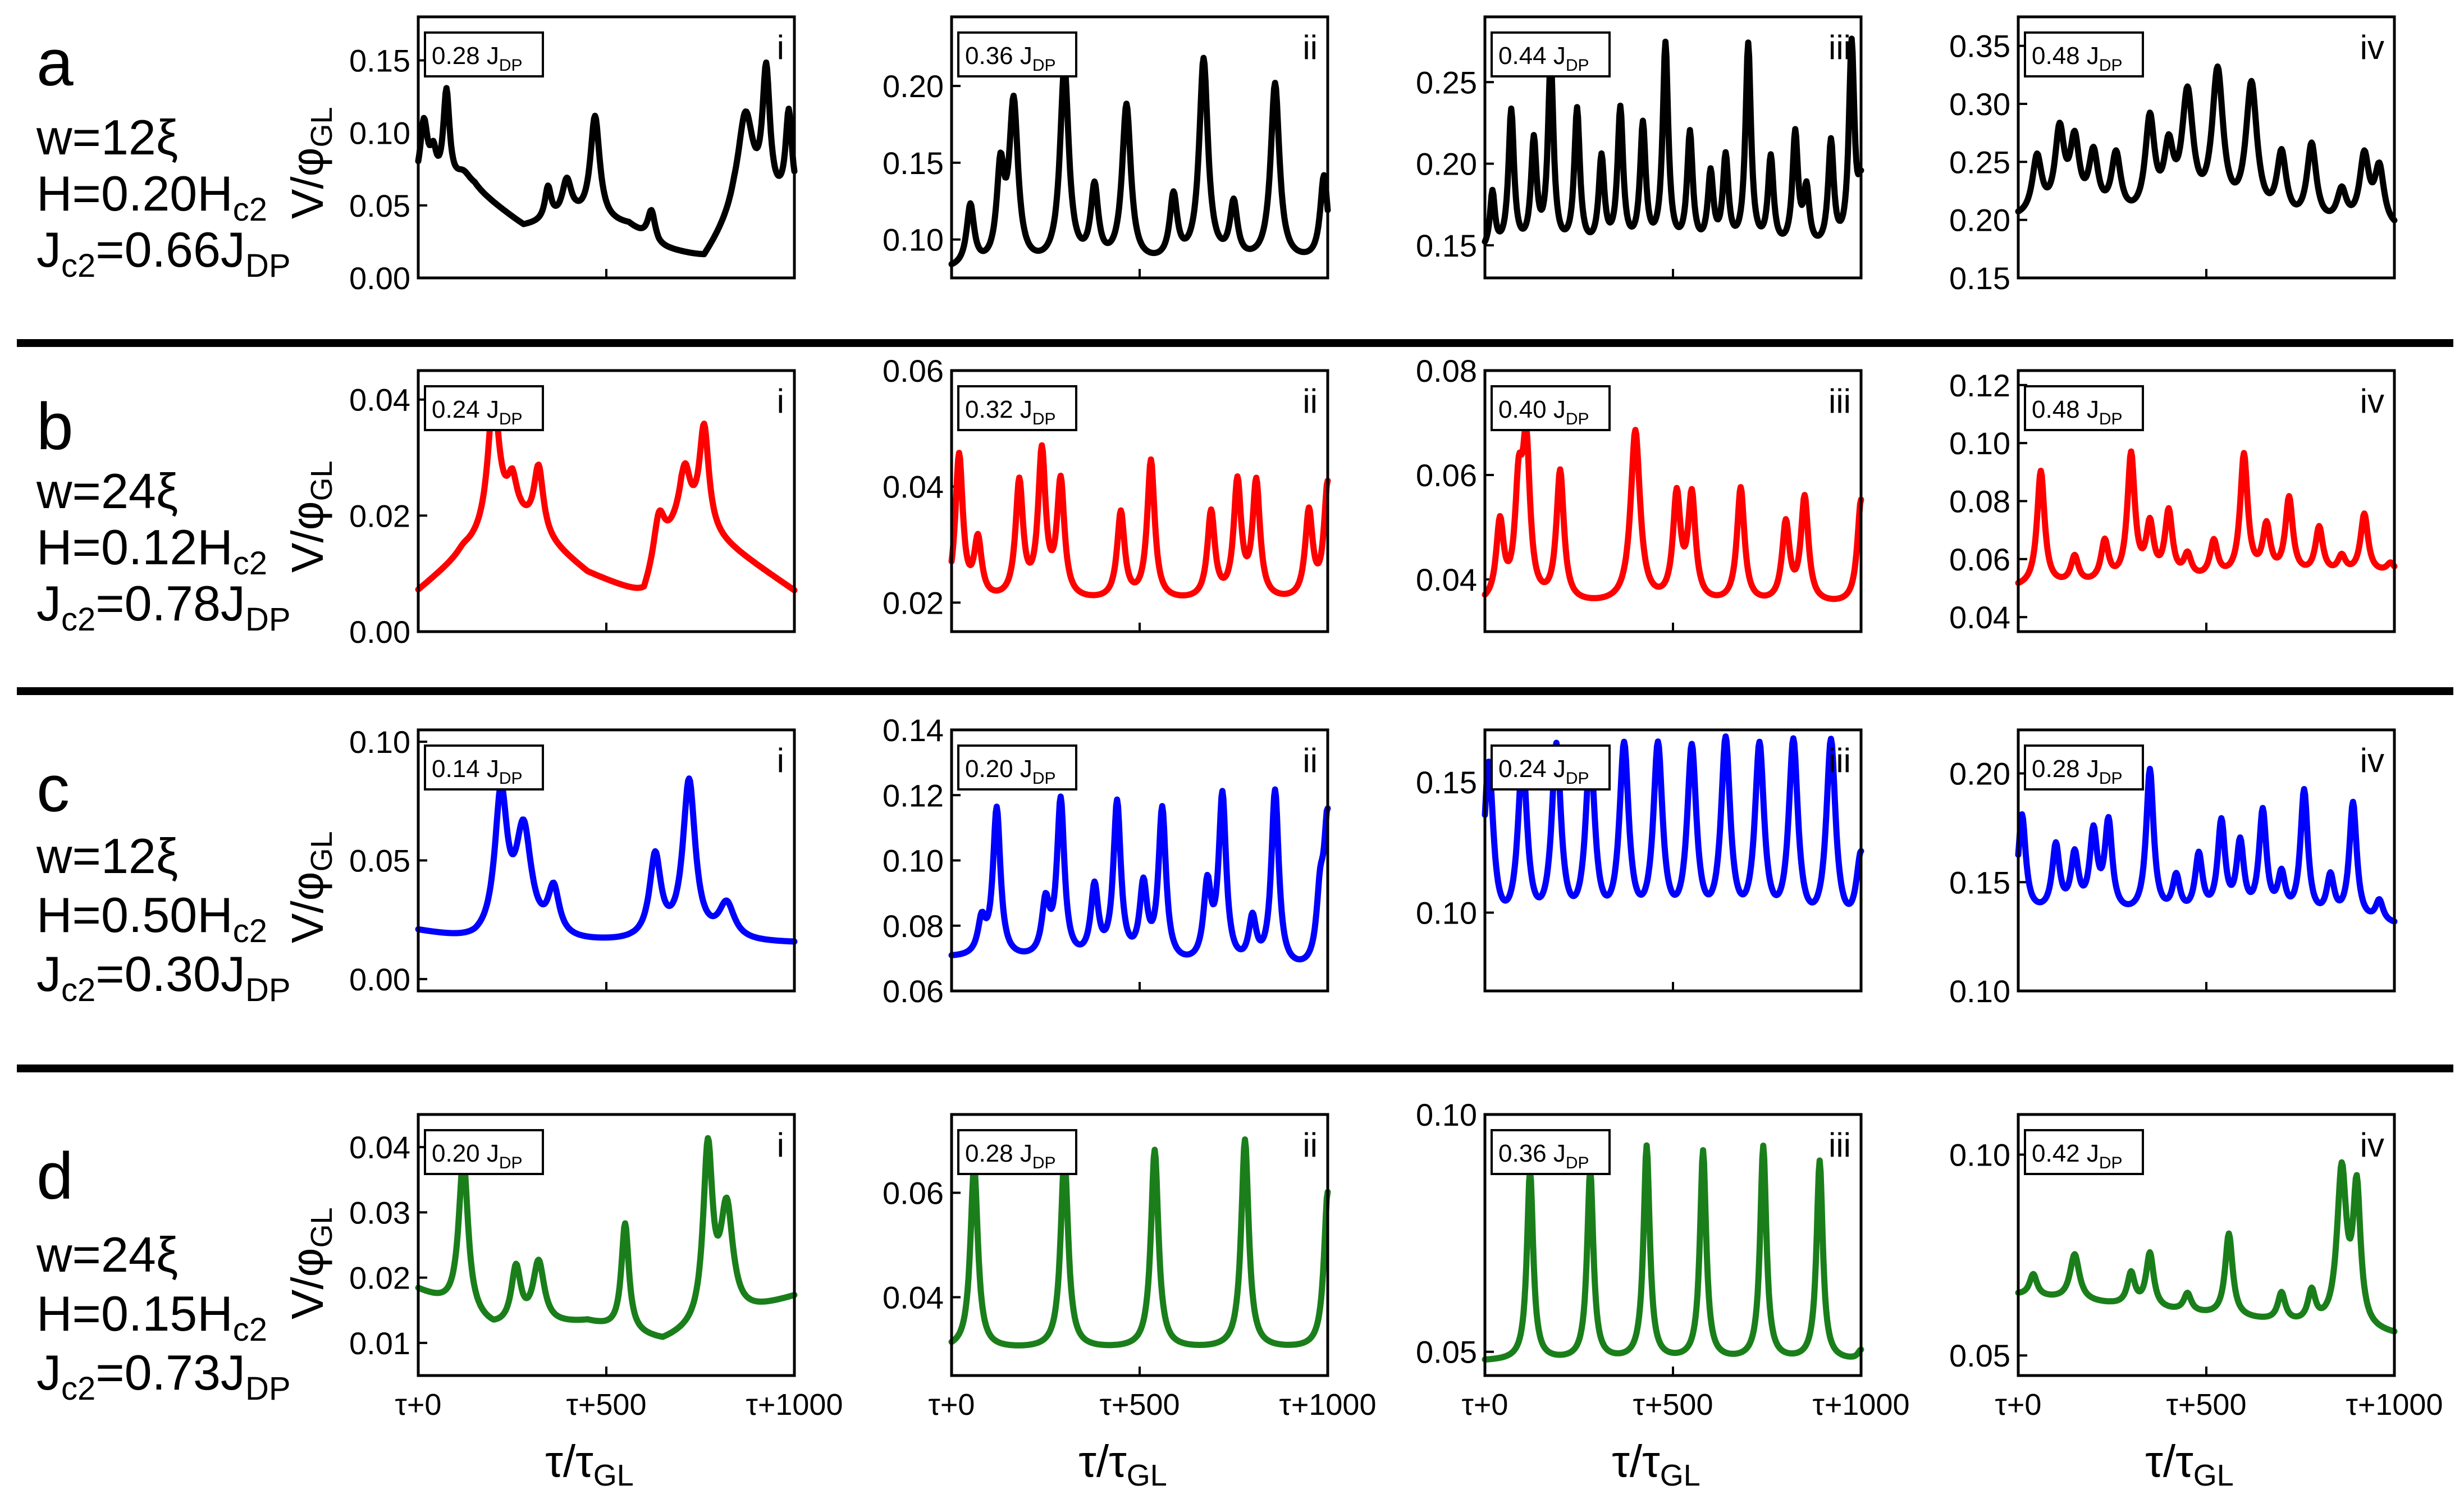 The height and width of the screenshot is (1494, 2464). What do you see at coordinates (163, 1376) in the screenshot?
I see `row-critical-current: Jc2=0.73JDP` at bounding box center [163, 1376].